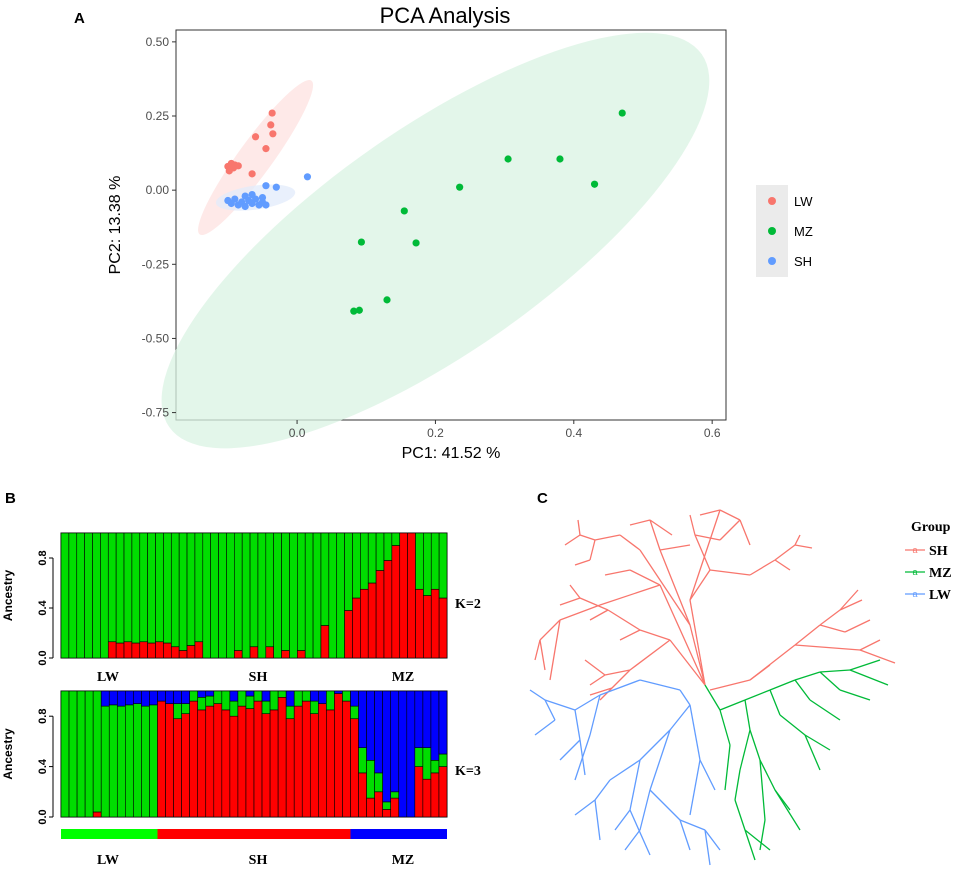  What do you see at coordinates (158, 190) in the screenshot?
I see `y-tick-label-2: 0.00` at bounding box center [158, 190].